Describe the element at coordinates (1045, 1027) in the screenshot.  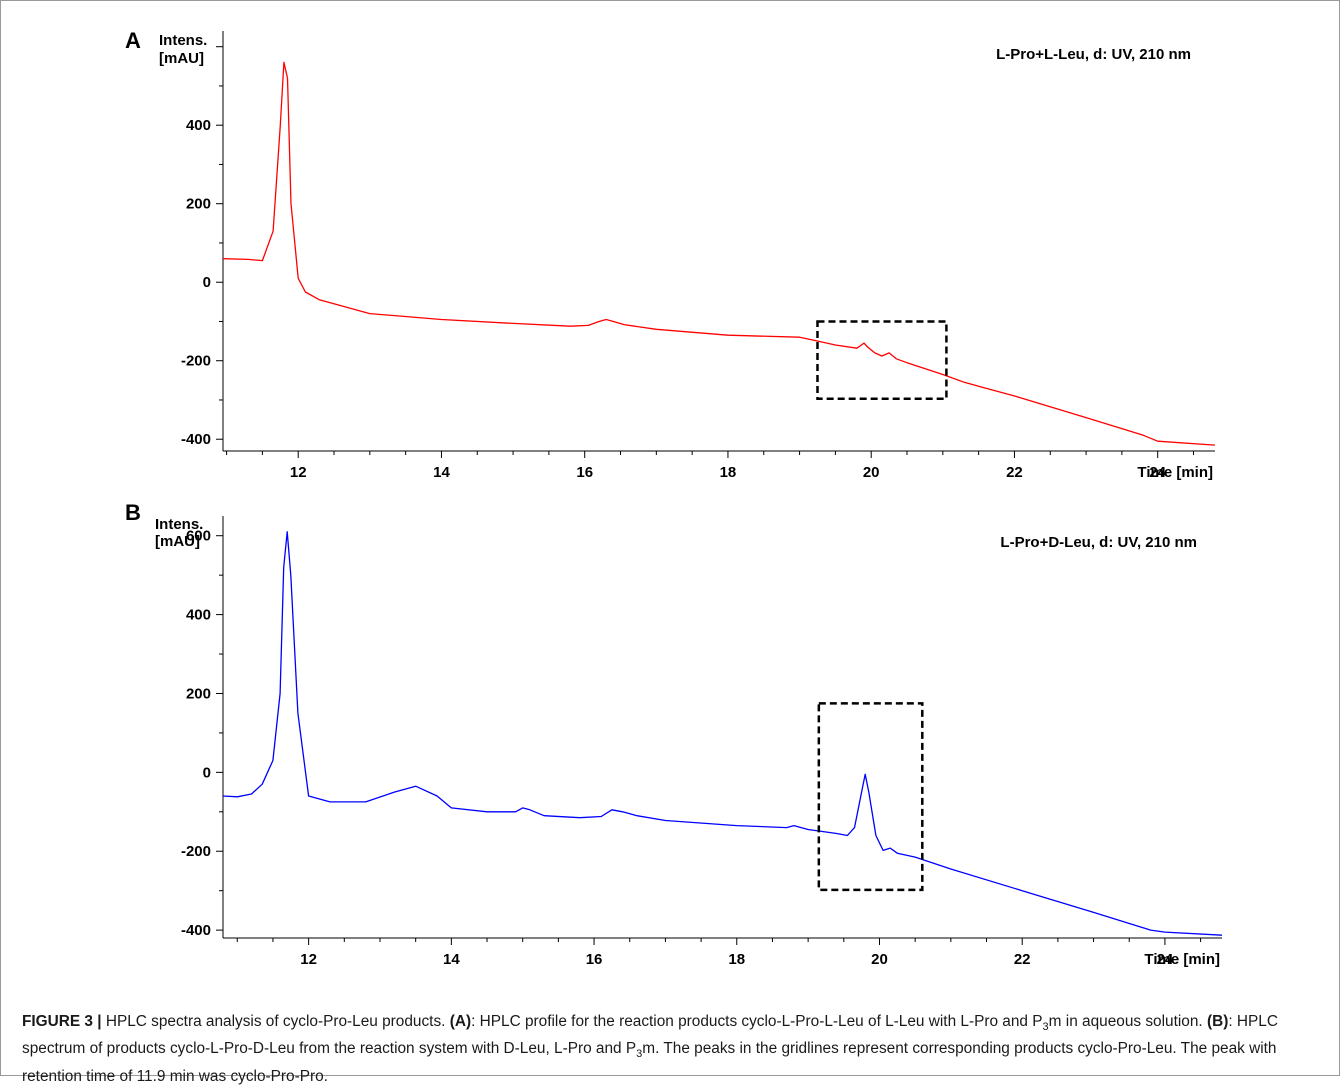
I see `caption-subscript-1: 3` at that location.